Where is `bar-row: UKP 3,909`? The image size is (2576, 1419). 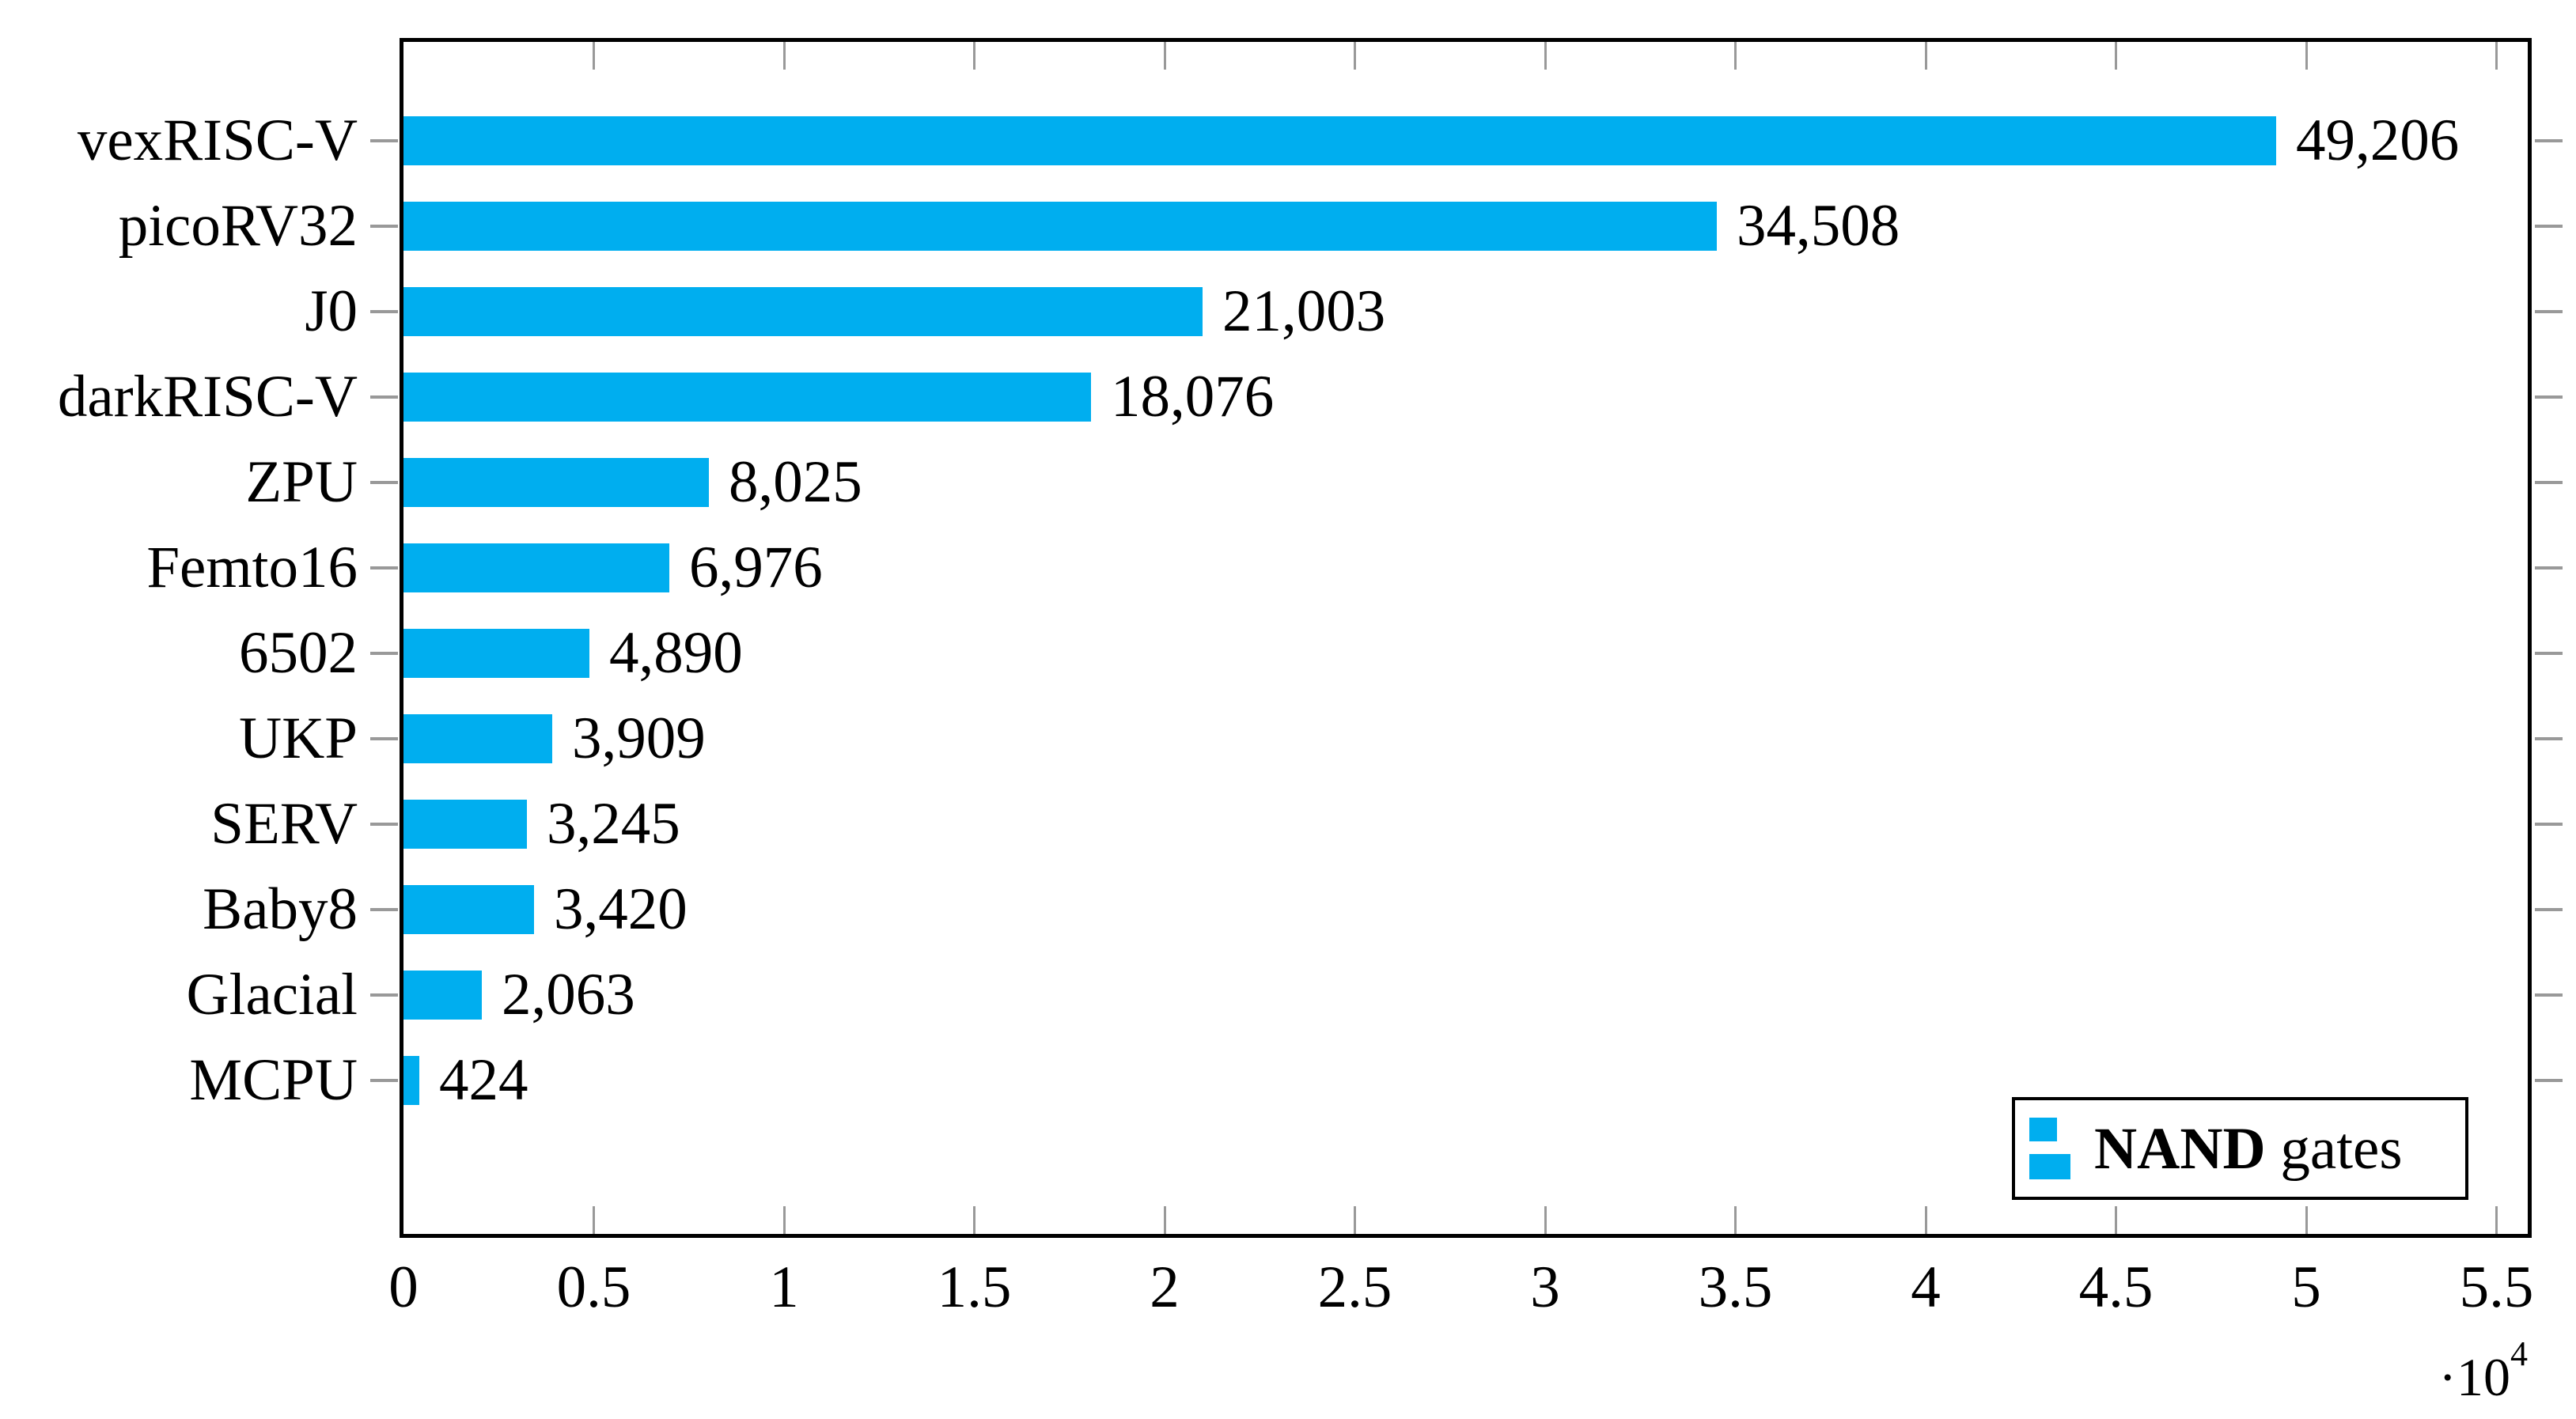
bar-row: UKP 3,909 is located at coordinates (1288, 739).